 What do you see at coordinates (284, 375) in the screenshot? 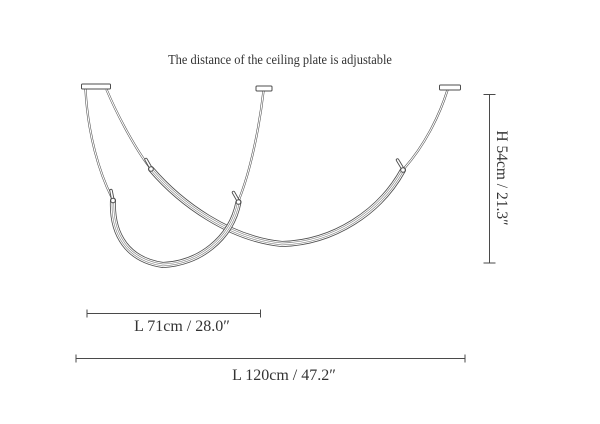
I see `length-120-dimension-label: L 120cm / 47.2″` at bounding box center [284, 375].